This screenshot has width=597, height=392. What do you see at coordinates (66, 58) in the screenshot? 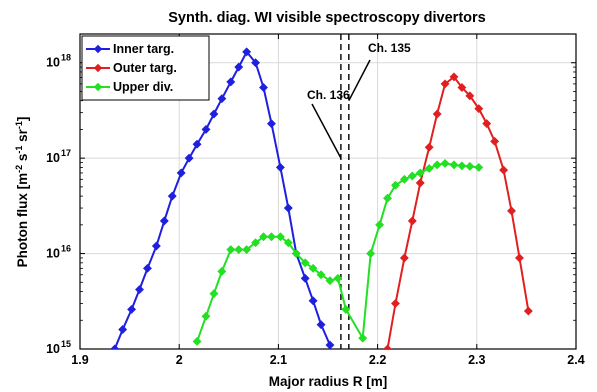
I see `y-tick-exponent: 18` at bounding box center [66, 58].